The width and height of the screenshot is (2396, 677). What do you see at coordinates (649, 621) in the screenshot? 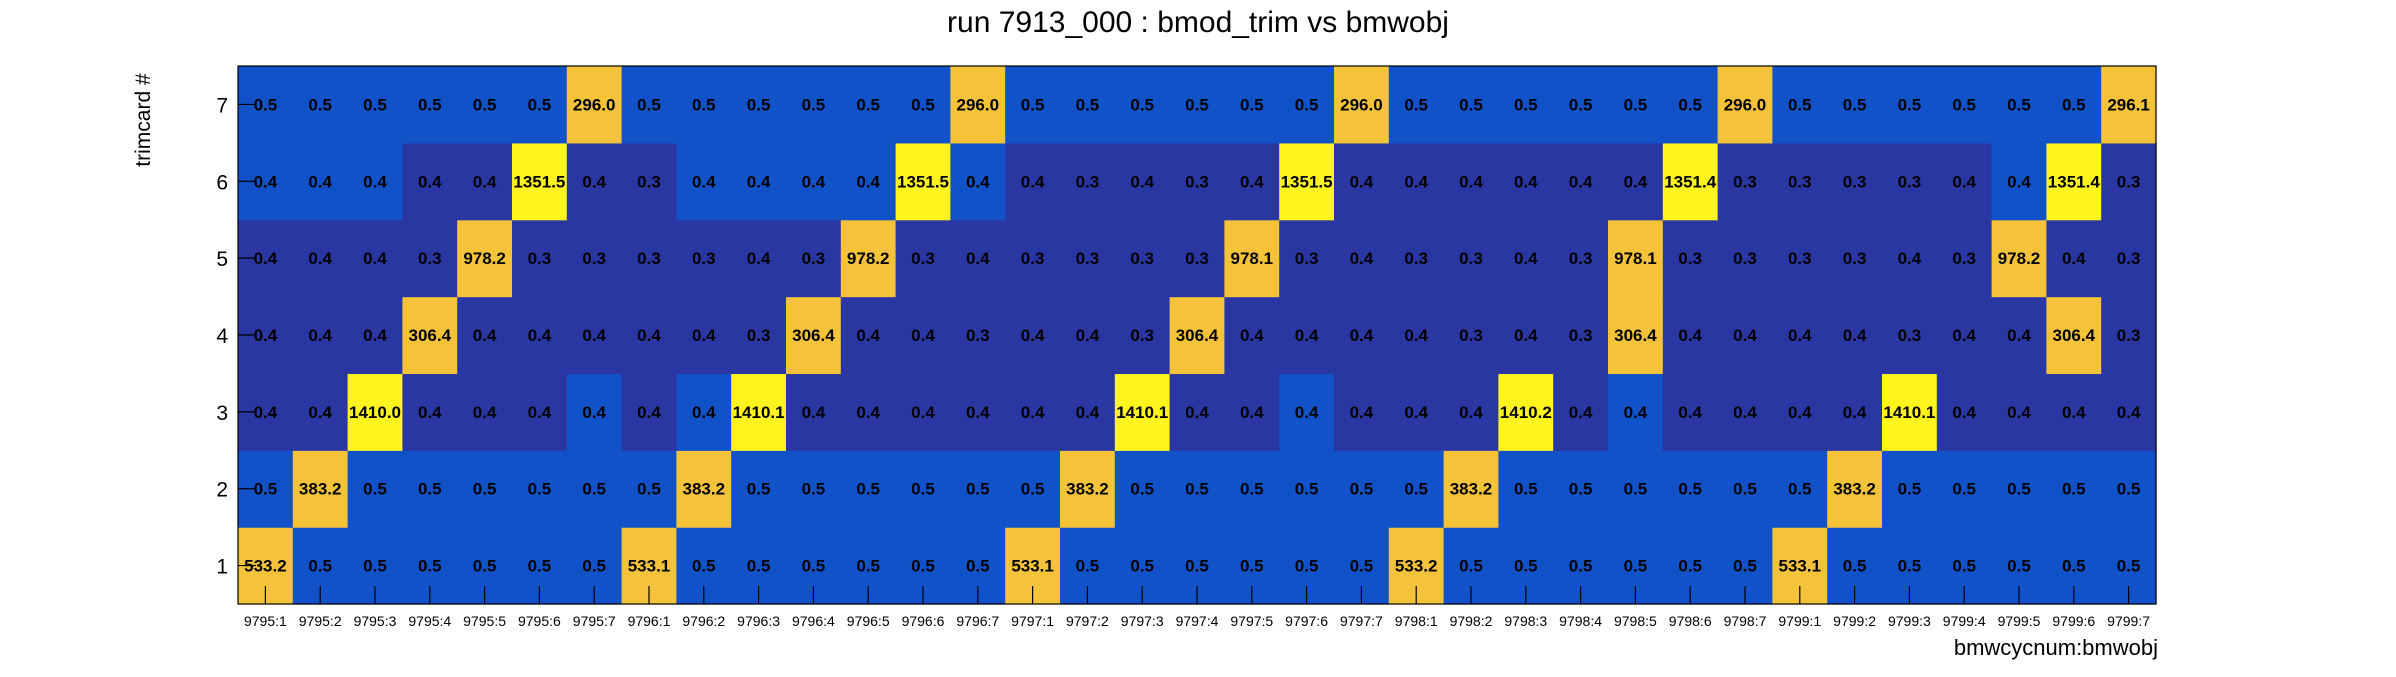
I see `x-tick-label: 9796:1` at bounding box center [649, 621].